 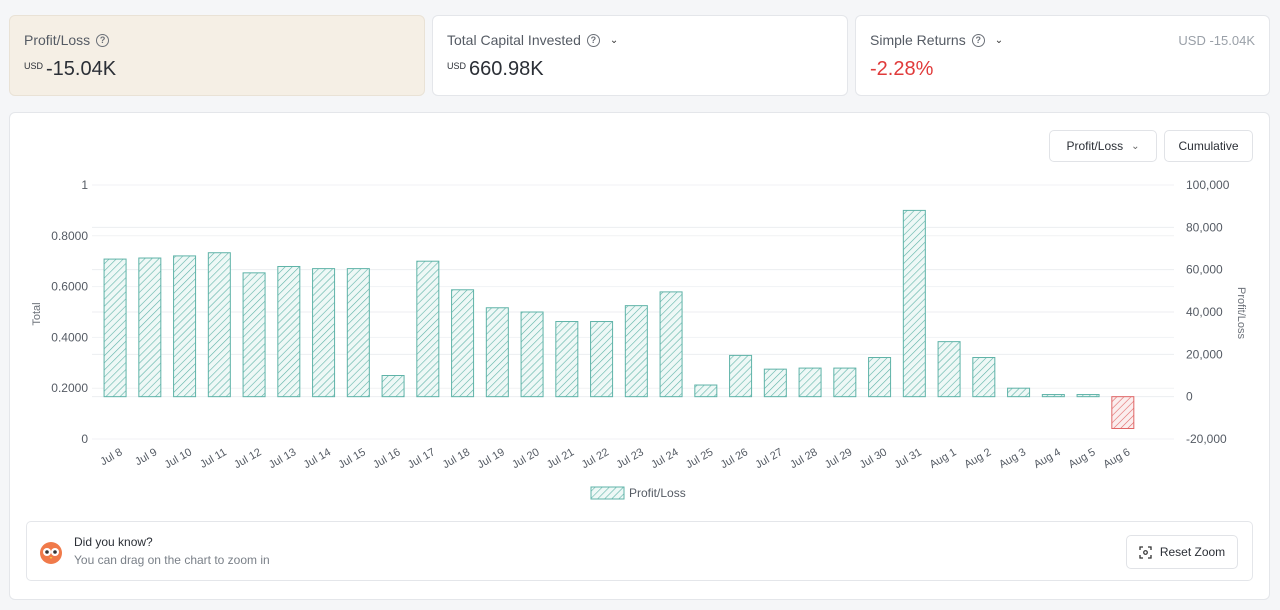 I want to click on simple-returns-value-row: -2.28%, so click(x=901, y=69).